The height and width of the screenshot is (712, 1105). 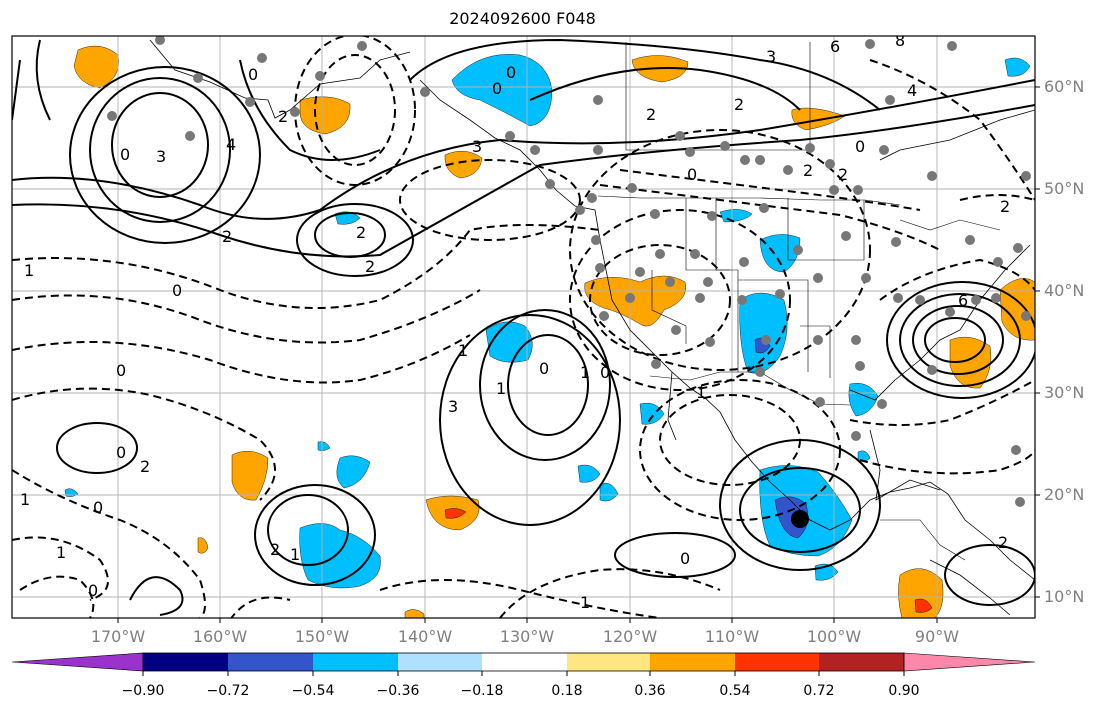 I want to click on colorbar-tick-label: 0.18, so click(x=567, y=691).